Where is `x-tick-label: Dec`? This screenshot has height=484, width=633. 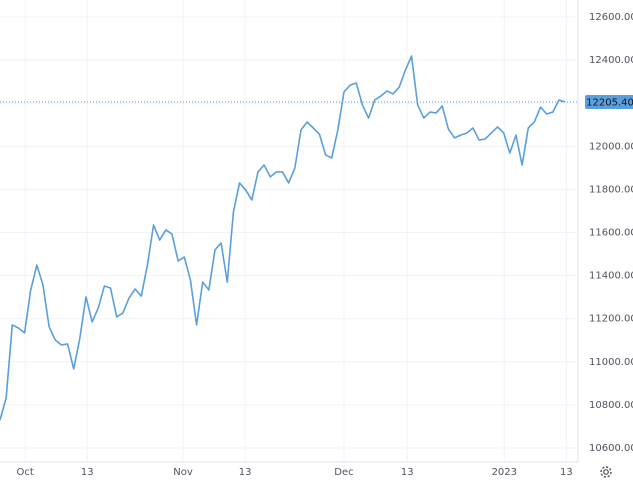
x-tick-label: Dec is located at coordinates (343, 472).